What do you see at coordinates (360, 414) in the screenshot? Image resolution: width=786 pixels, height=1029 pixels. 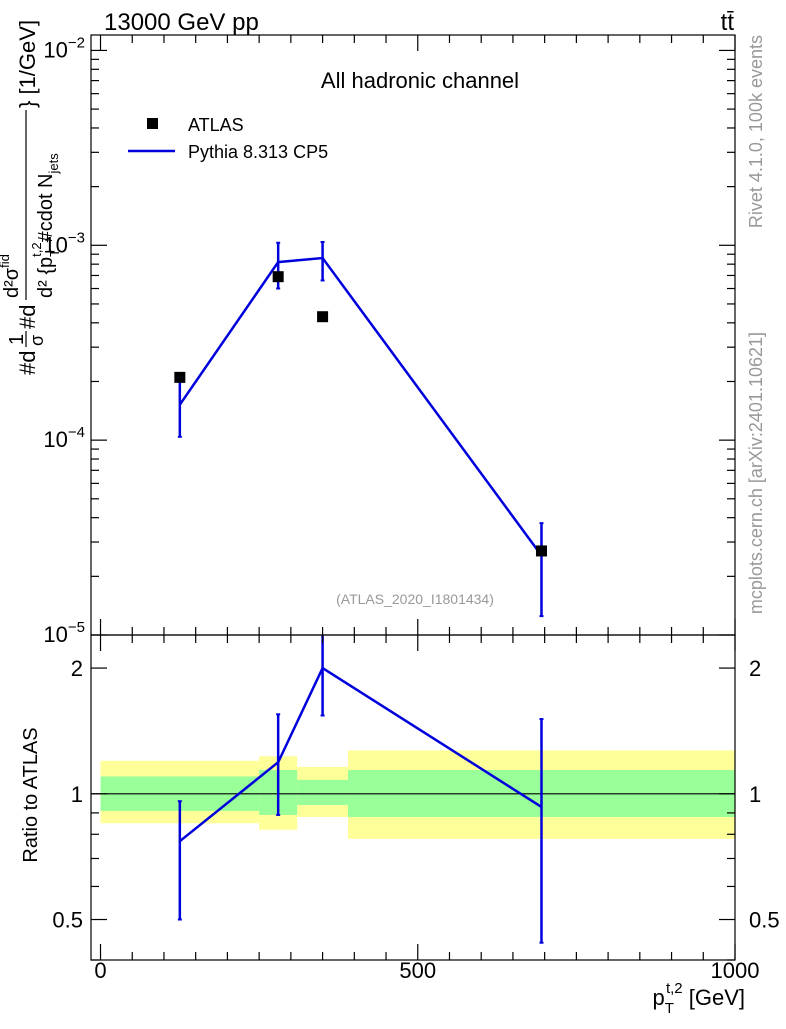 I see `main-data-series` at bounding box center [360, 414].